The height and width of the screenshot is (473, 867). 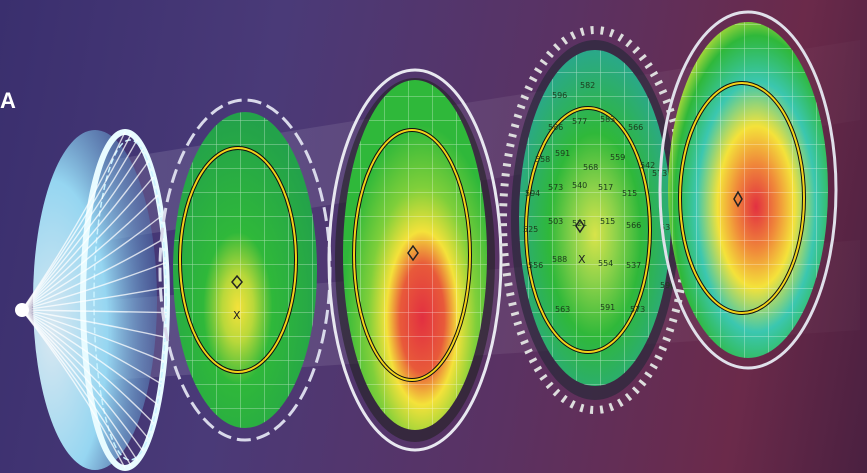 What do you see at coordinates (605, 187) in the screenshot?
I see `grid-value: 517` at bounding box center [605, 187].